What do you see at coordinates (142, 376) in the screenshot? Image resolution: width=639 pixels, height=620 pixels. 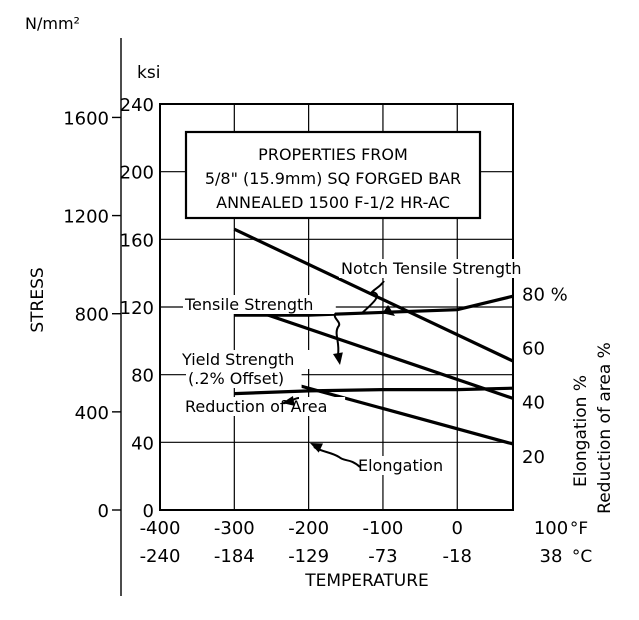 I see `ksi-tick-label: 80` at bounding box center [142, 376].